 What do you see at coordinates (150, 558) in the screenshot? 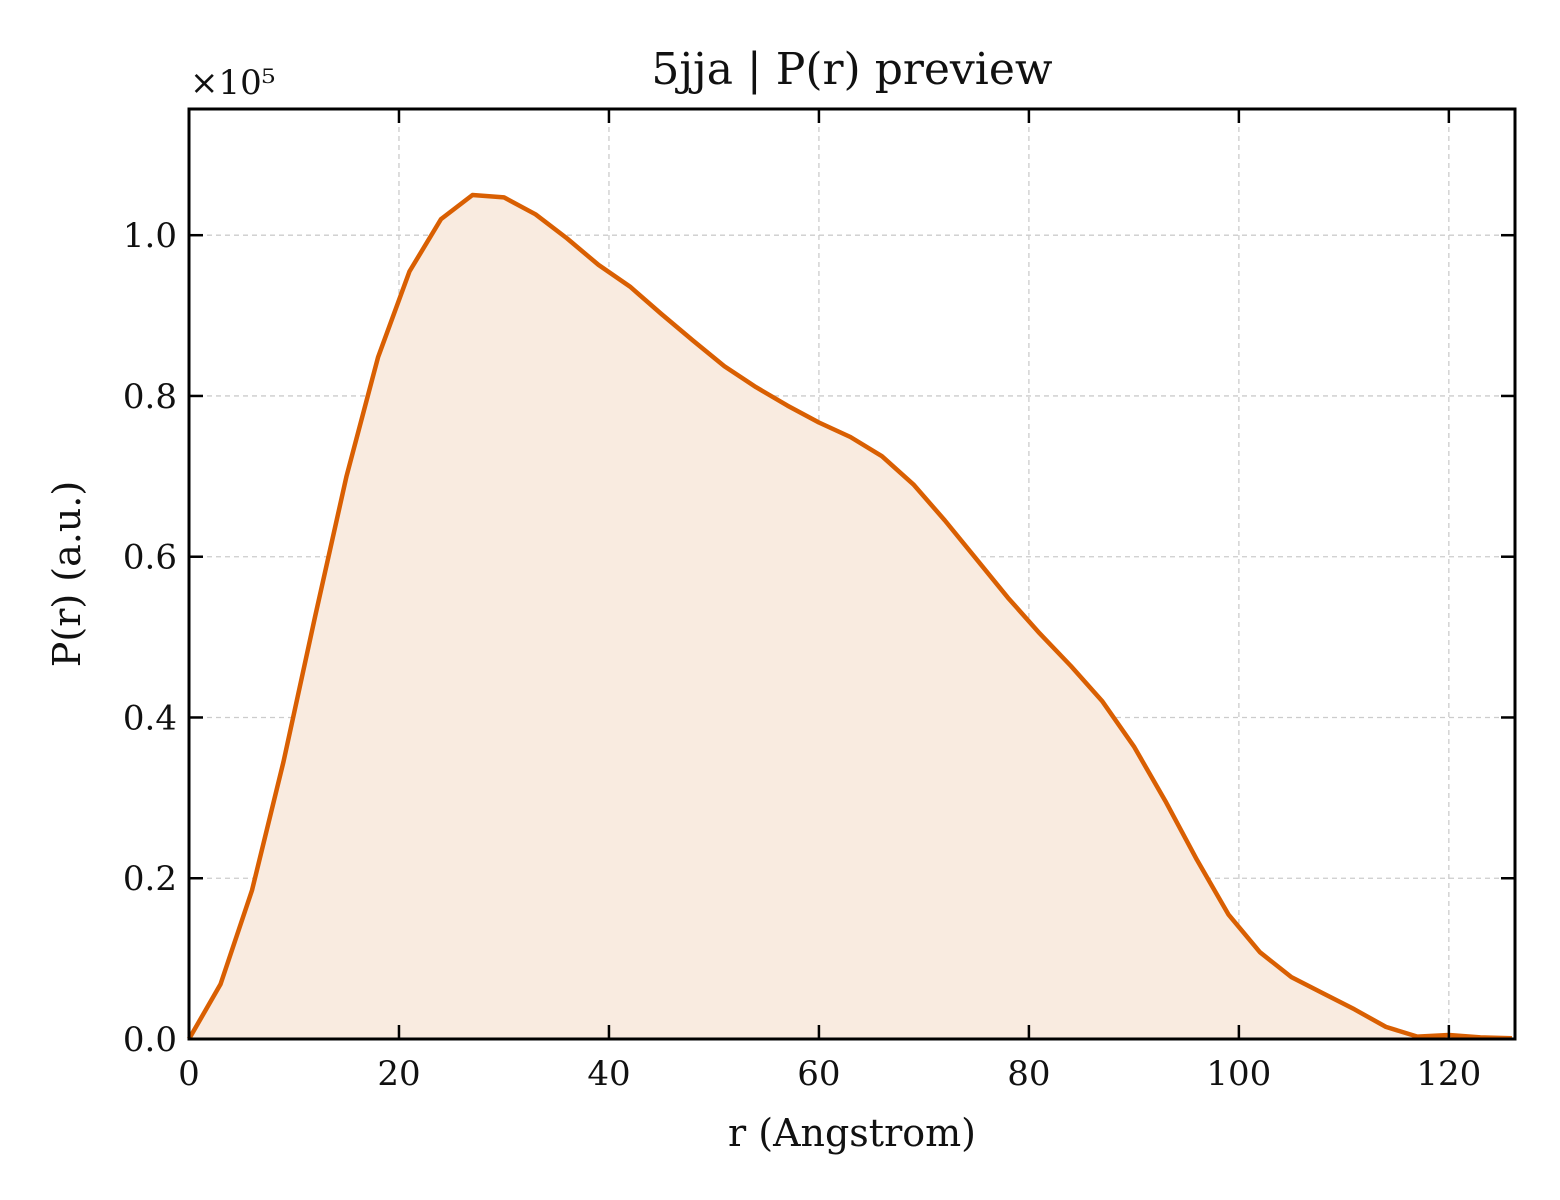
I see `y-tick-label: 0.6` at bounding box center [150, 558].